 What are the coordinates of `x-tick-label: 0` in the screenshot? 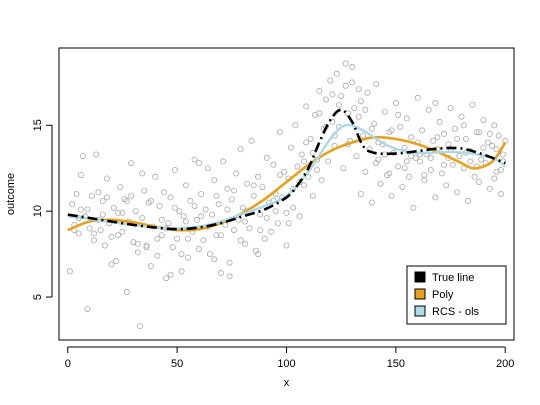 It's located at (68, 364).